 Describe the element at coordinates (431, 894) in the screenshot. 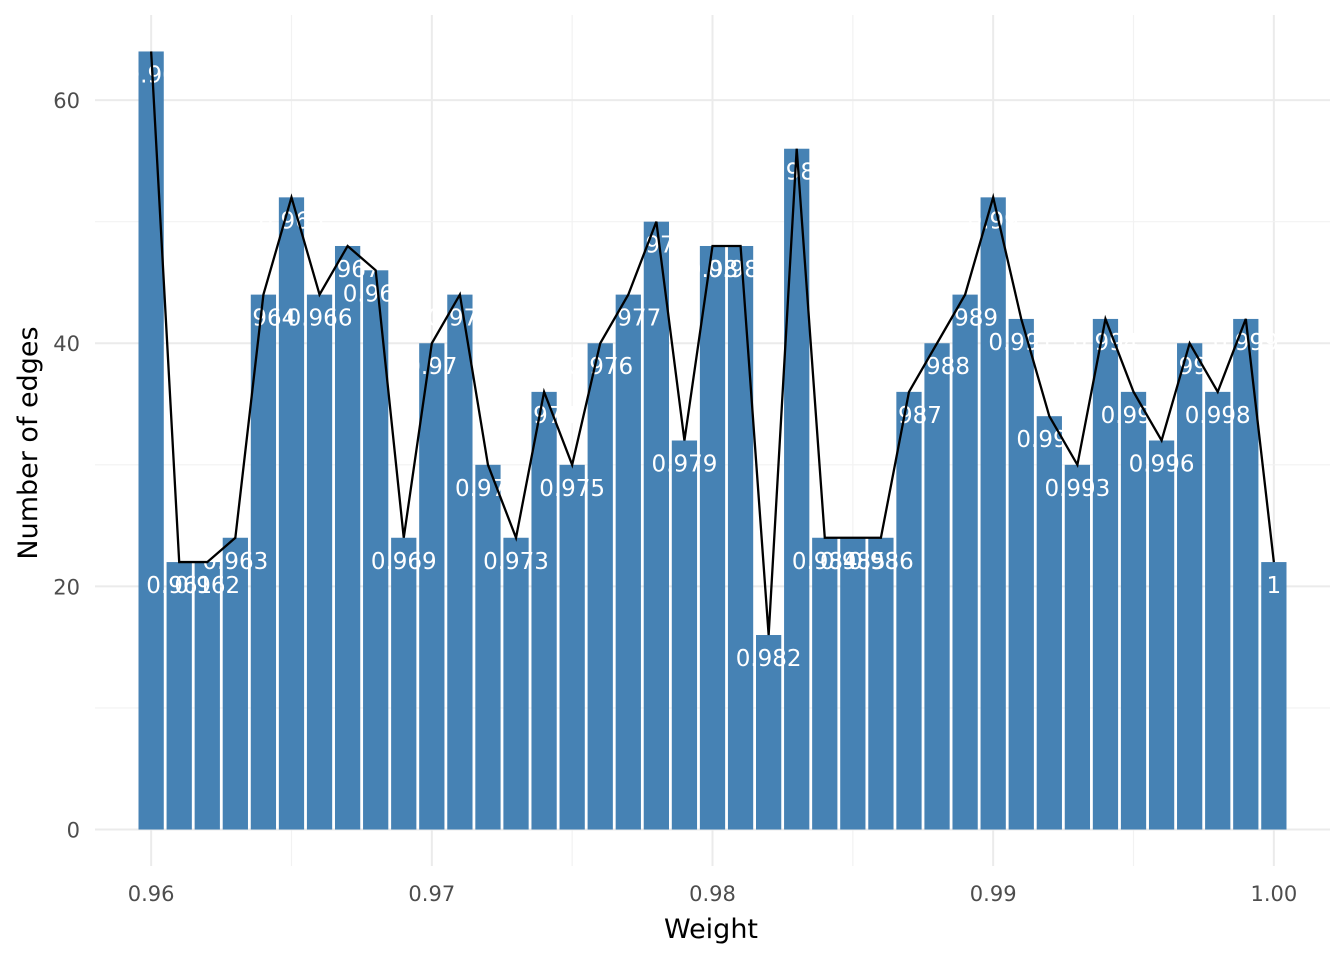

I see `x-tick-label: 0.97` at that location.